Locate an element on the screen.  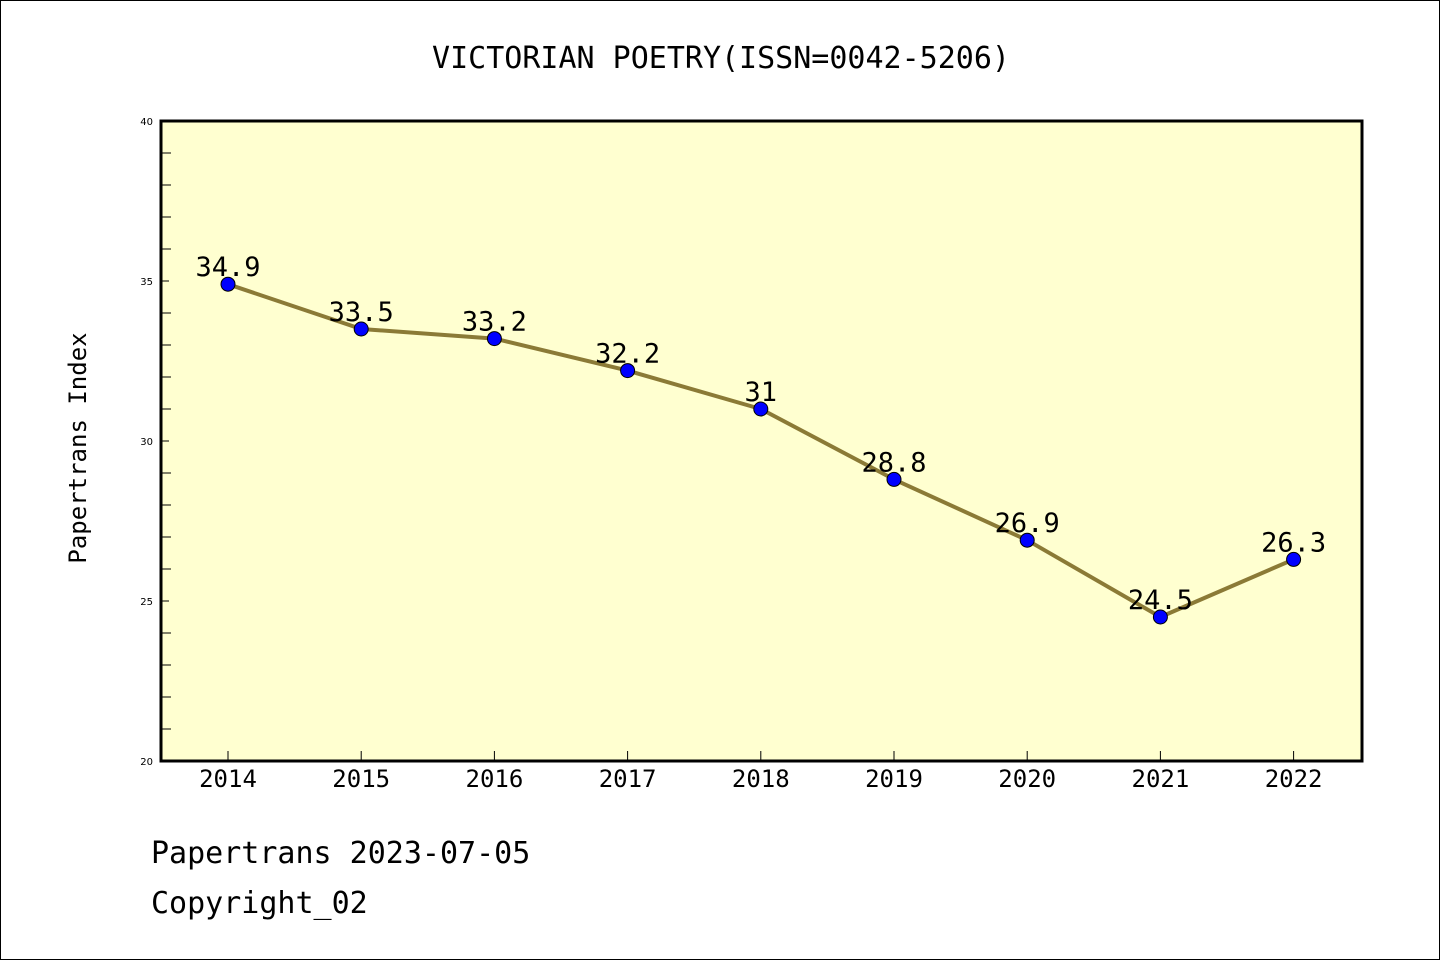
data-label: 28.8 is located at coordinates (893, 462).